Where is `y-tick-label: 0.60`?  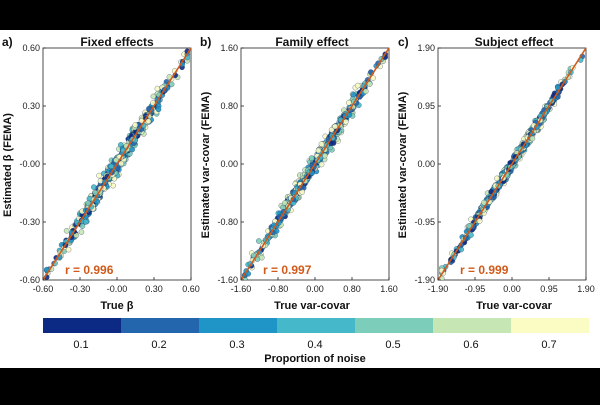
y-tick-label: 0.60 is located at coordinates (31, 48).